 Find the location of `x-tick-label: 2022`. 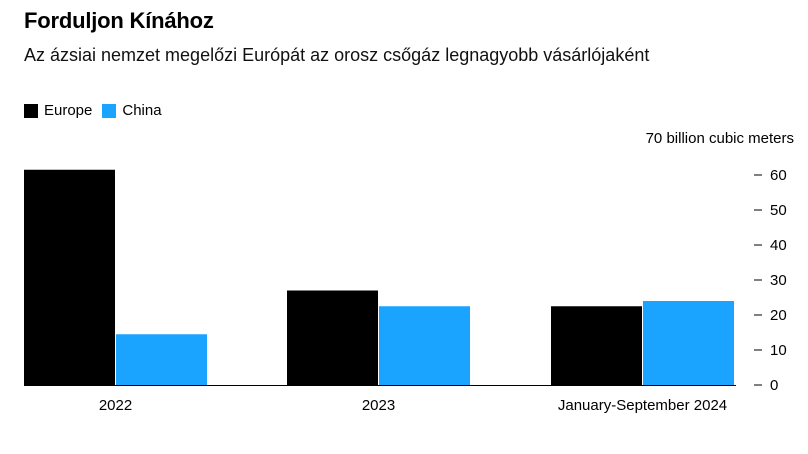

x-tick-label: 2022 is located at coordinates (115, 405).